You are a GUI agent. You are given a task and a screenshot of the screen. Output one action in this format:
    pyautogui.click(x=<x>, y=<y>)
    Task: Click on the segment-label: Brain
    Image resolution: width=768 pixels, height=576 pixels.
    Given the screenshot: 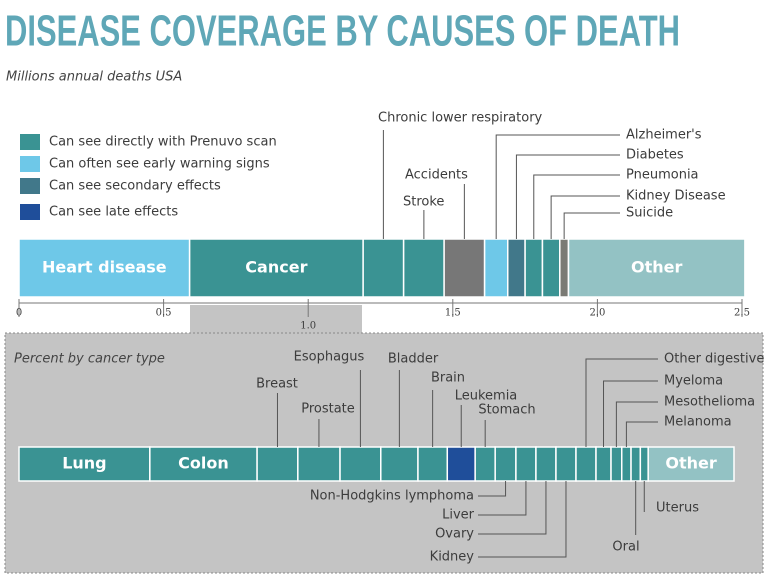 What is the action you would take?
    pyautogui.click(x=448, y=378)
    